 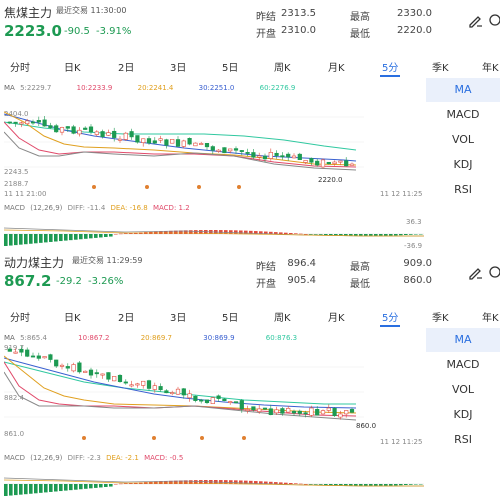 What do you see at coordinates (401, 442) in the screenshot?
I see `time-end: 11 12 11:25` at bounding box center [401, 442].